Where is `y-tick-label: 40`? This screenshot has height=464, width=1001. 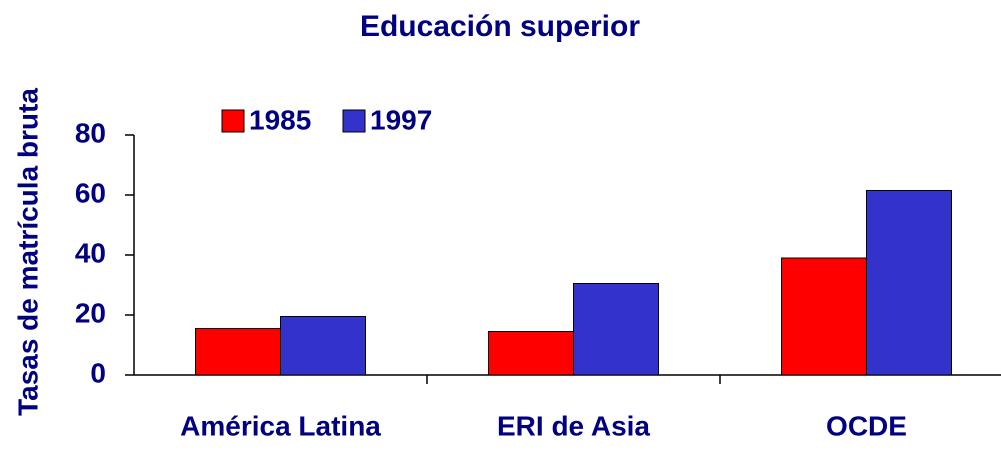 y-tick-label: 40 is located at coordinates (90, 252).